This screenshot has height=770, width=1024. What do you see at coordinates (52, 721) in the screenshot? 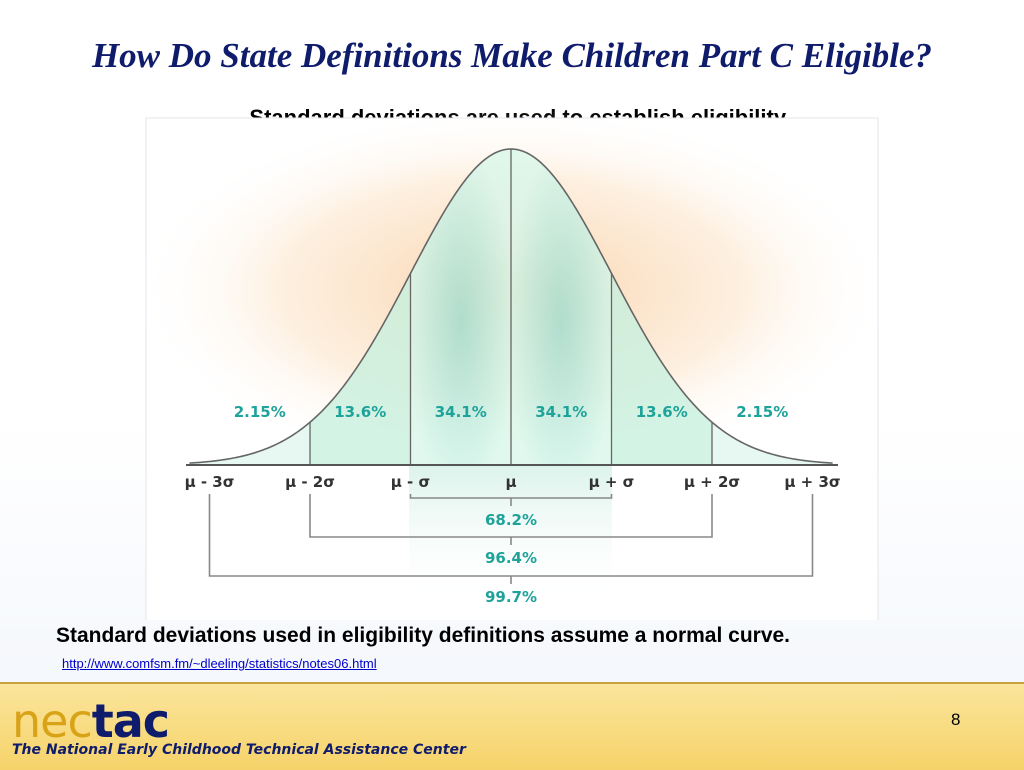
I see `logo-part-nec: nec` at bounding box center [52, 721].